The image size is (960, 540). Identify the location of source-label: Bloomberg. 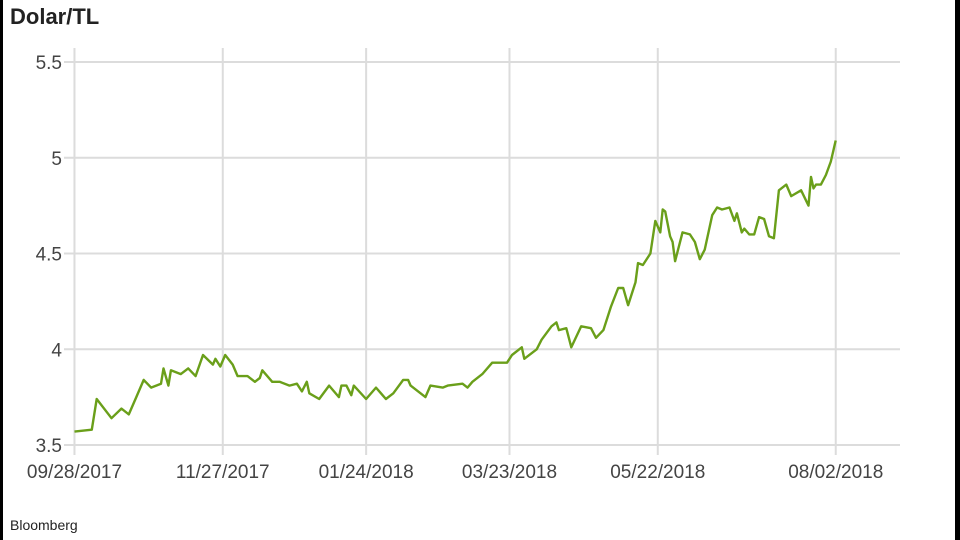
(44, 525).